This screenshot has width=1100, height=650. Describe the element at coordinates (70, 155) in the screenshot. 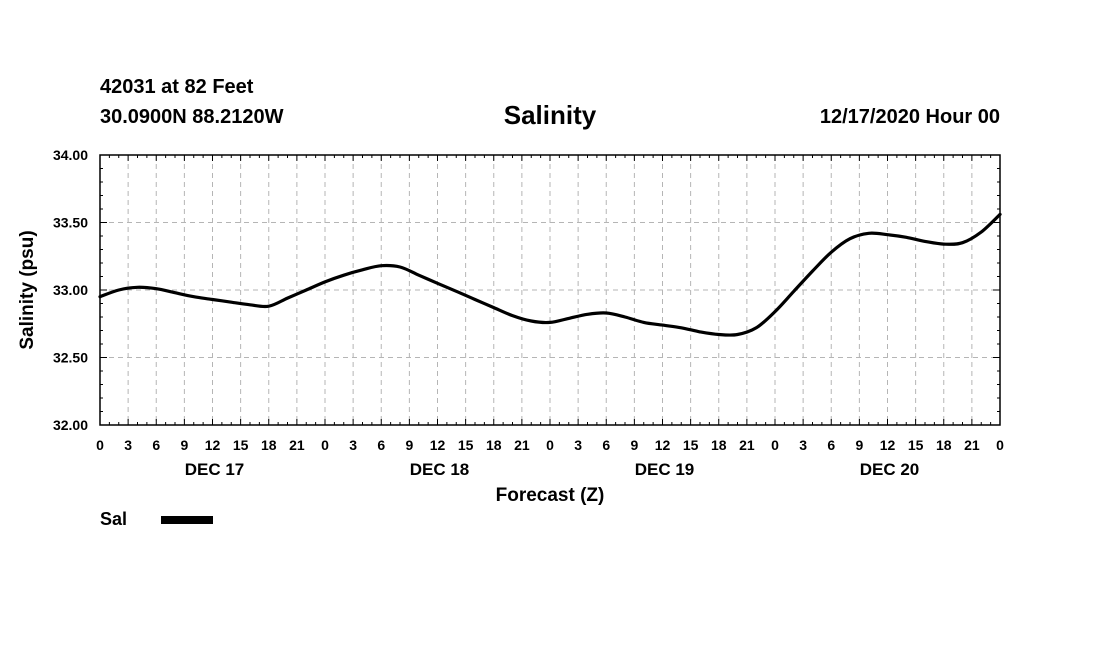

I see `y-tick-label: 34.00` at that location.